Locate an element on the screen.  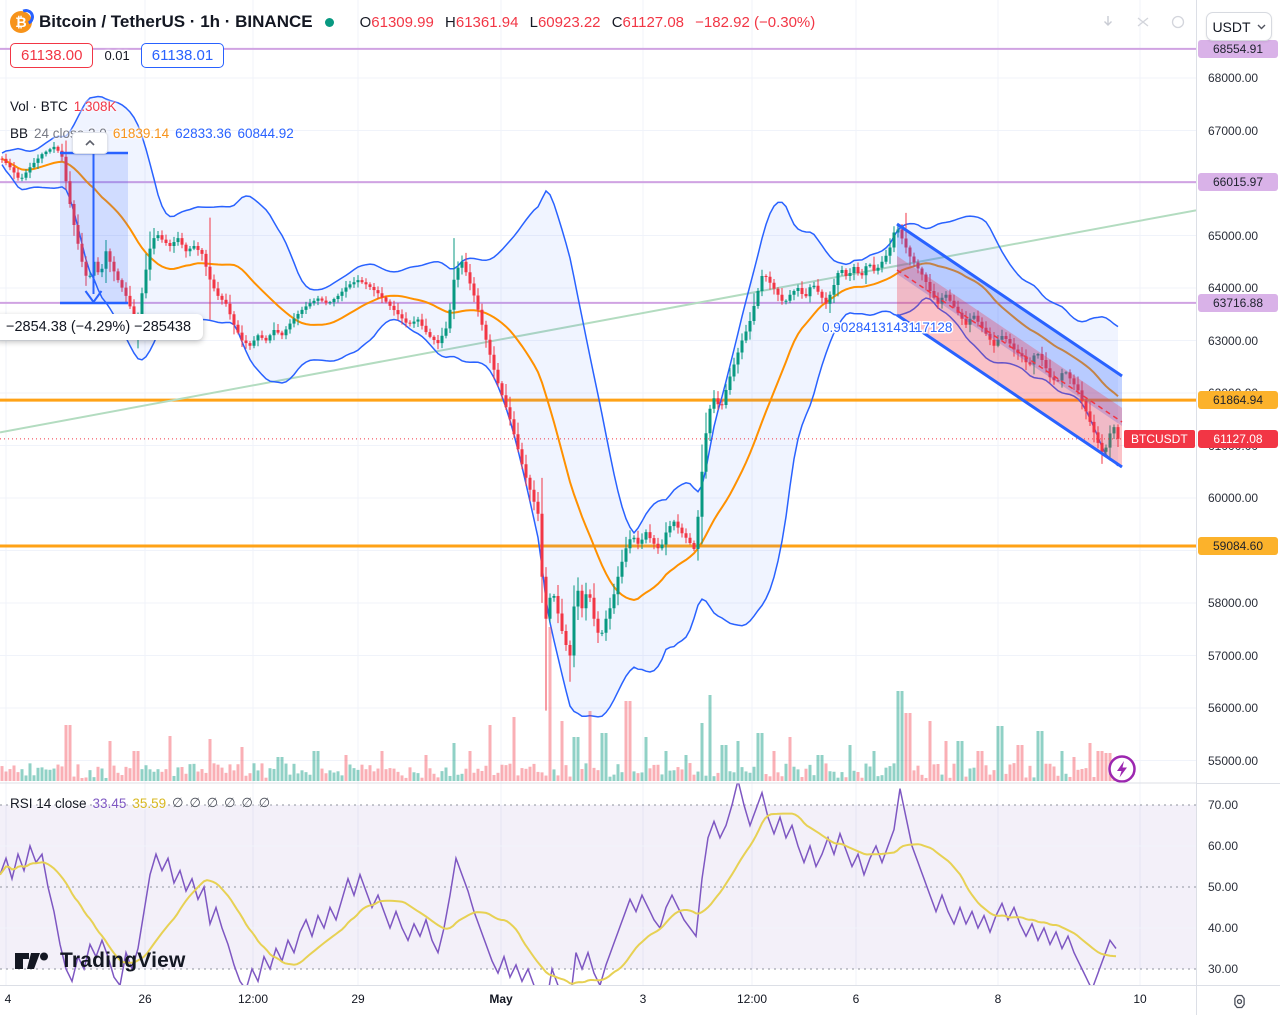
volume-legend-row: Vol · BTC 1.308K is located at coordinates (63, 106).